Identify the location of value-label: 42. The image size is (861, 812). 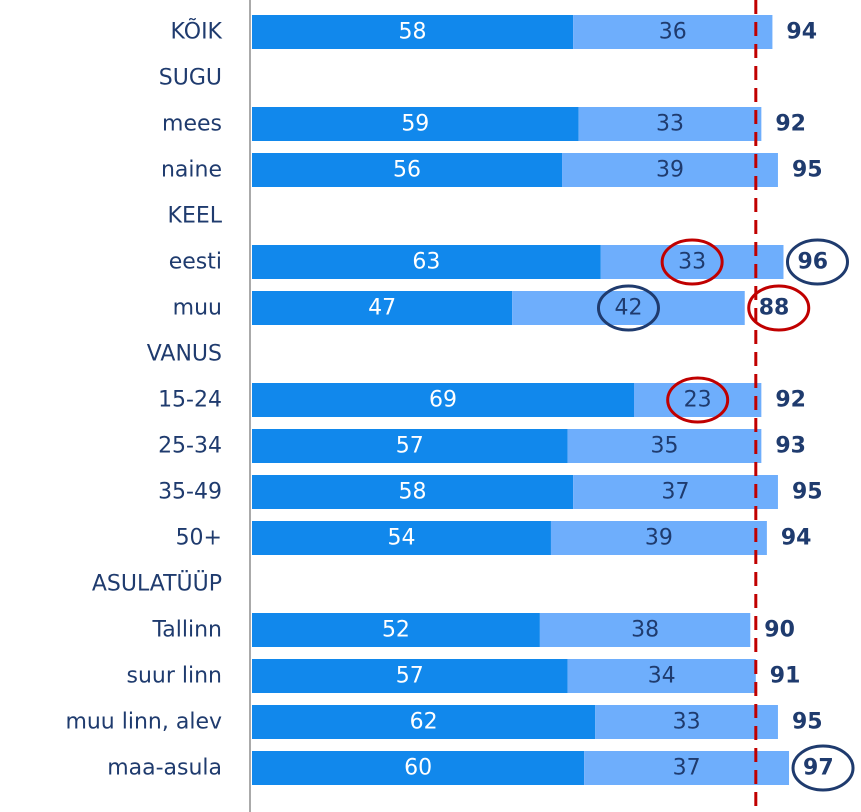
(628, 308).